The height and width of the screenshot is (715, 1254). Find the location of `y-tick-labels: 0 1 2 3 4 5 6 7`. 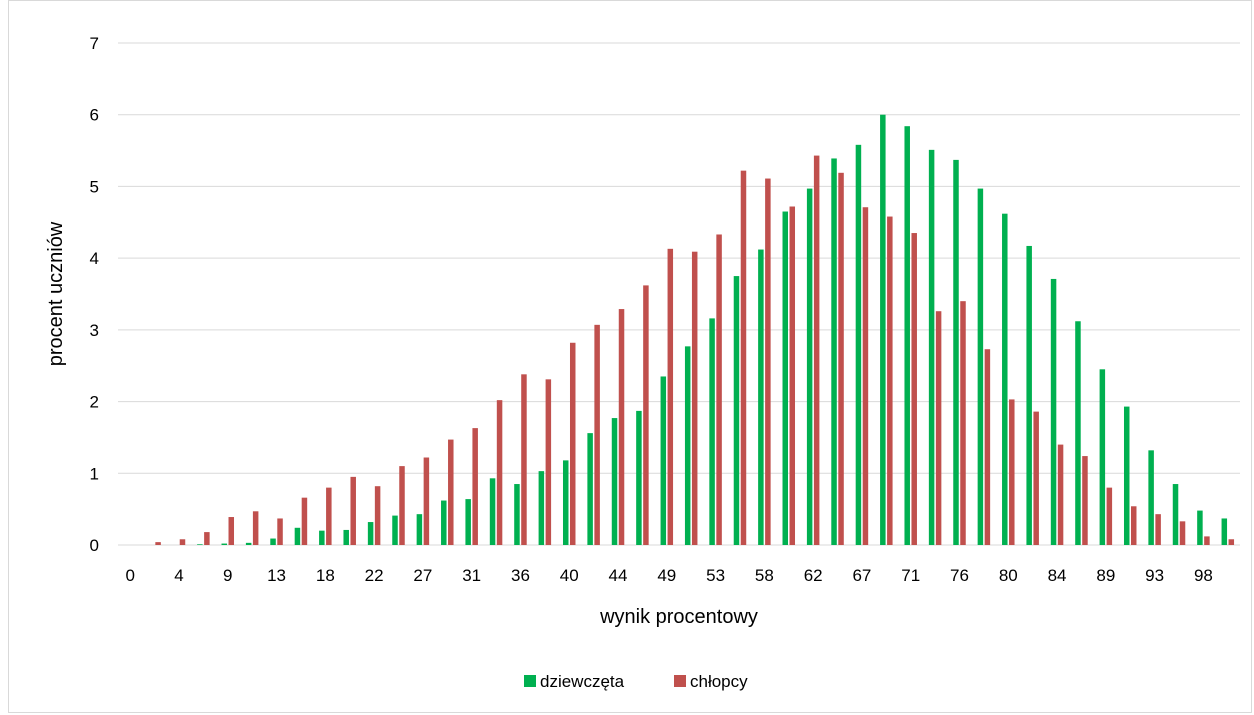

y-tick-labels: 0 1 2 3 4 5 6 7 is located at coordinates (94, 294).